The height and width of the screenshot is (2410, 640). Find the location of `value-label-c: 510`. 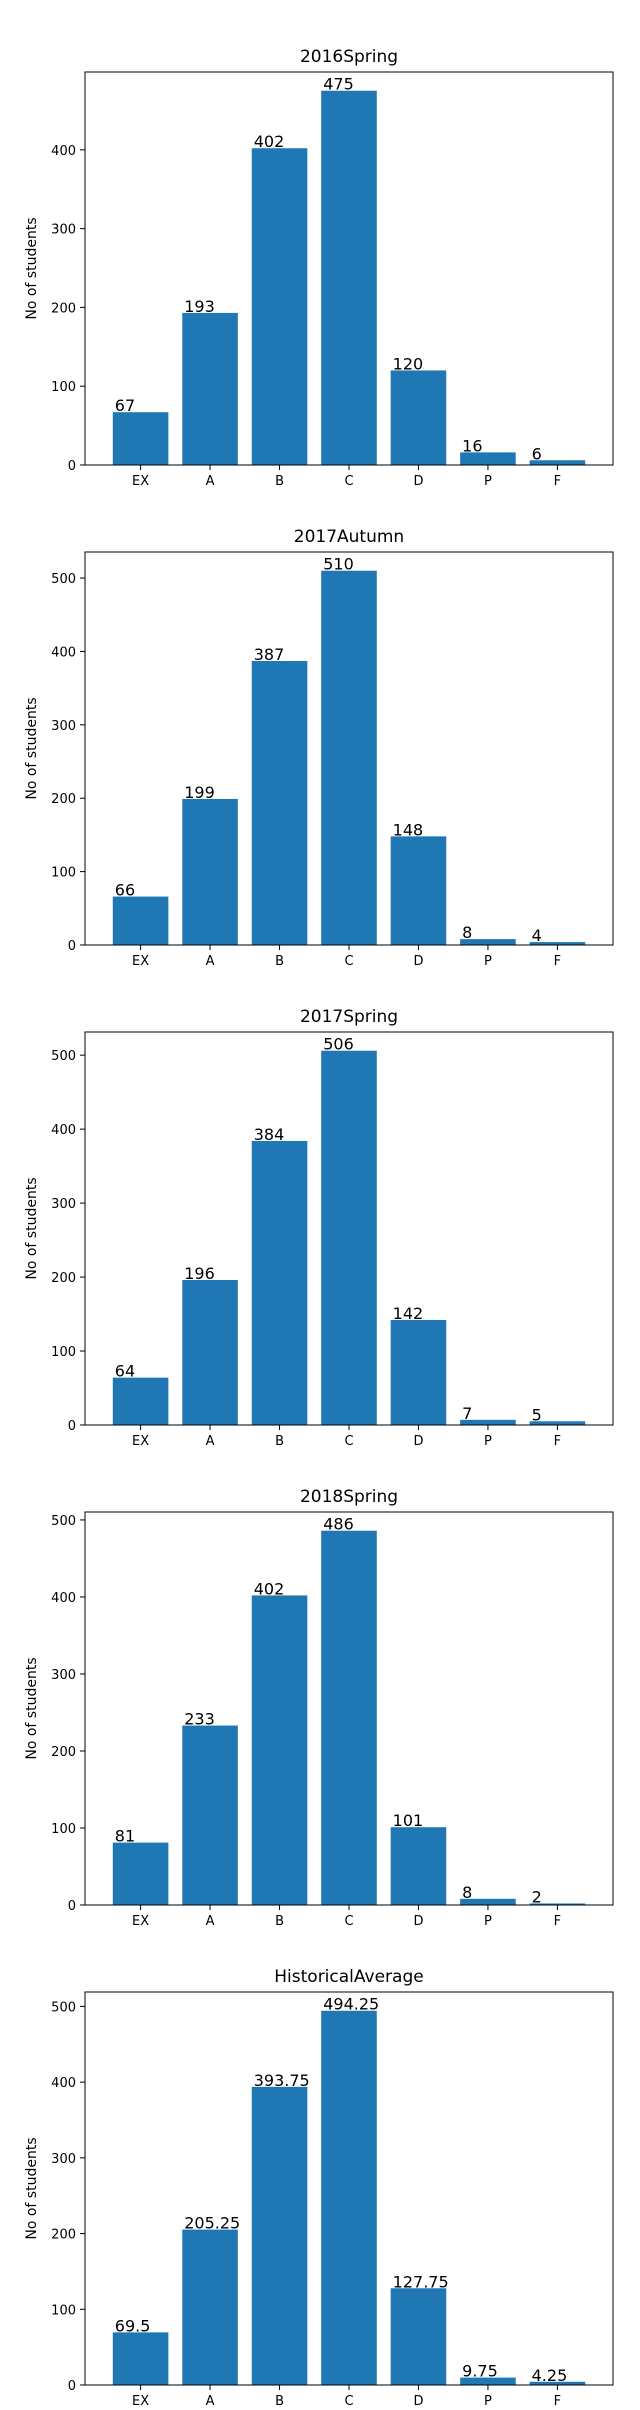

value-label-c: 510 is located at coordinates (338, 564).